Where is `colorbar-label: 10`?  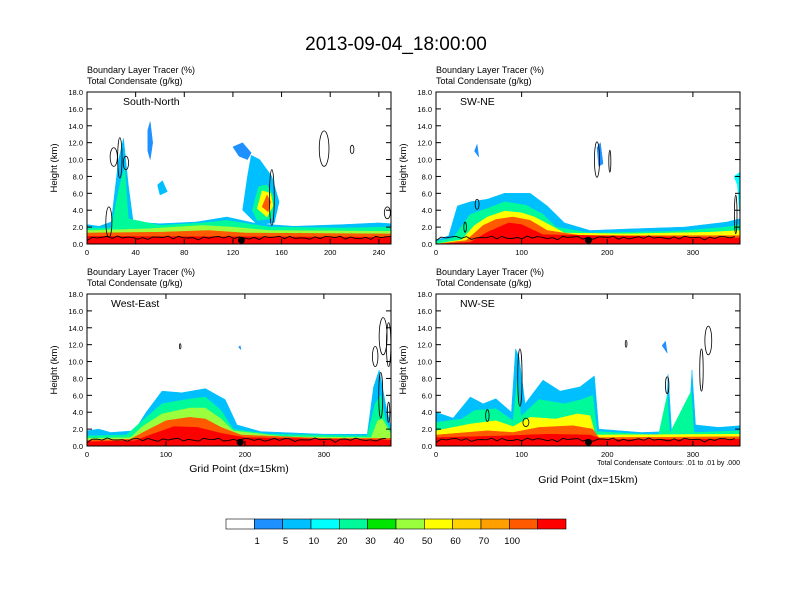 colorbar-label: 10 is located at coordinates (314, 541).